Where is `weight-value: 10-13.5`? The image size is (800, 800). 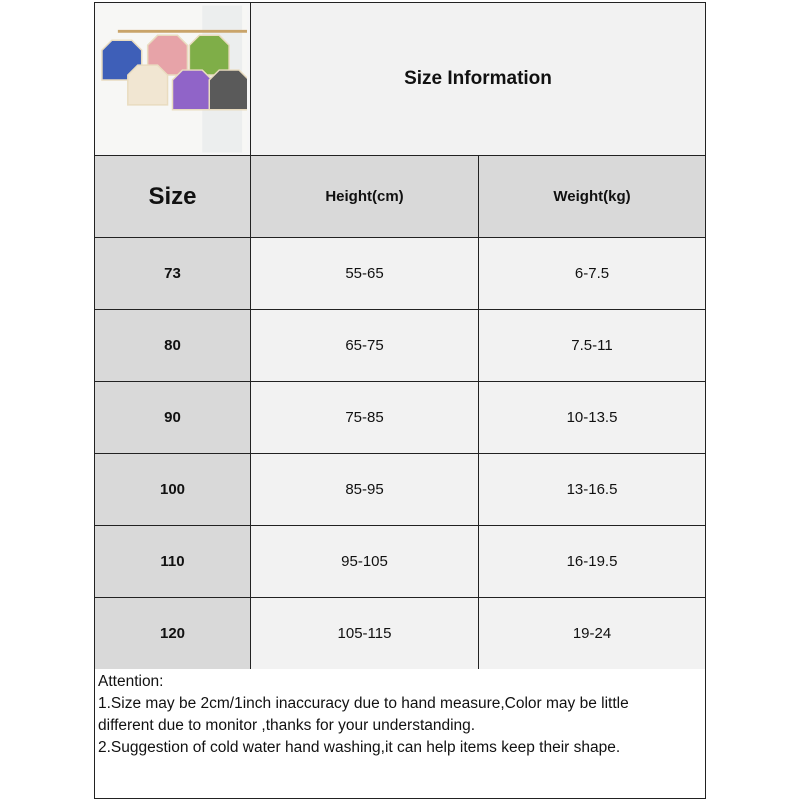
weight-value: 10-13.5 is located at coordinates (592, 417).